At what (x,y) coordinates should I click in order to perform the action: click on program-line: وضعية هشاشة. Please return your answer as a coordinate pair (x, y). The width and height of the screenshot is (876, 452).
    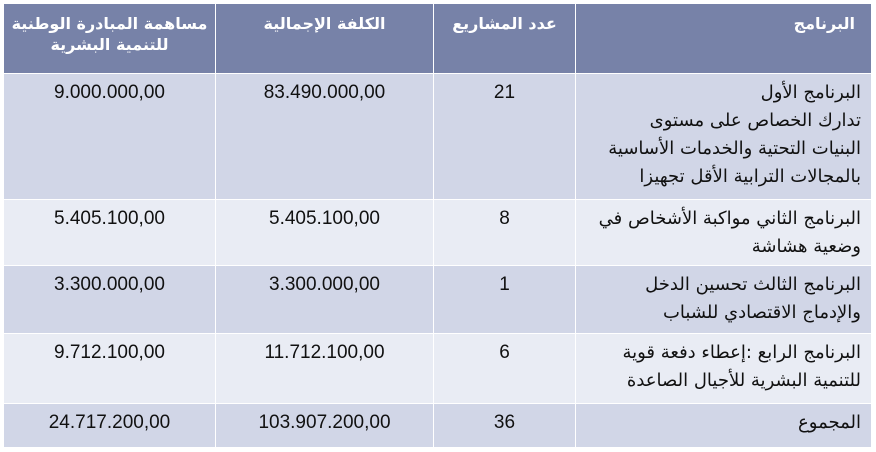
    Looking at the image, I should click on (806, 246).